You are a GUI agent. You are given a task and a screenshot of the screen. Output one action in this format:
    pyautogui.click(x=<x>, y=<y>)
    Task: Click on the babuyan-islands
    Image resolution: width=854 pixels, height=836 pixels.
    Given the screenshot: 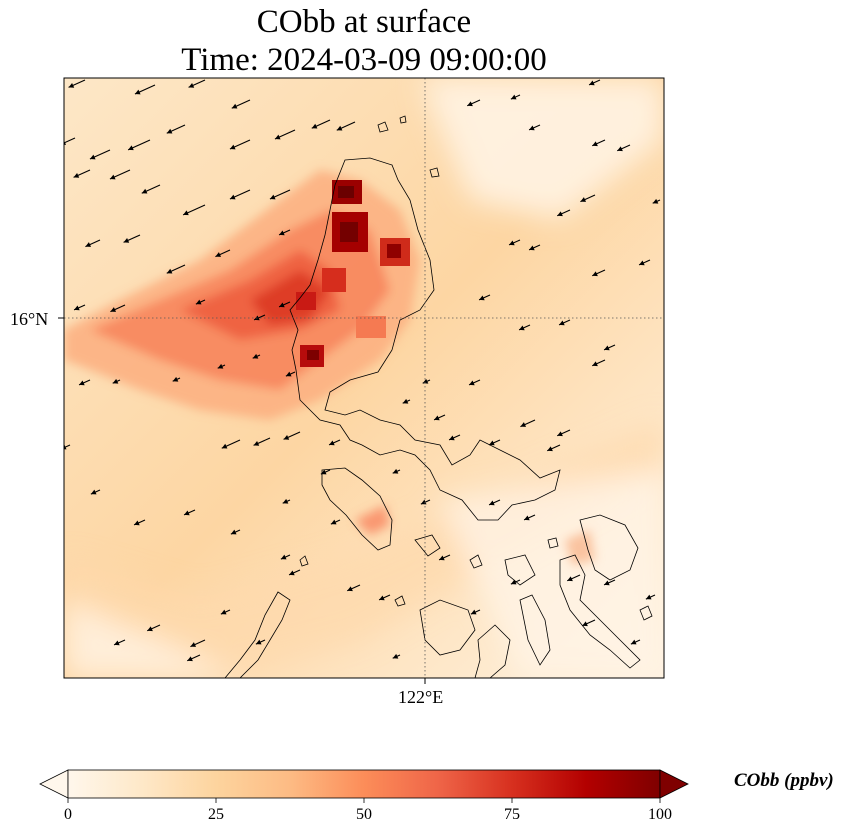 What is the action you would take?
    pyautogui.click(x=408, y=146)
    